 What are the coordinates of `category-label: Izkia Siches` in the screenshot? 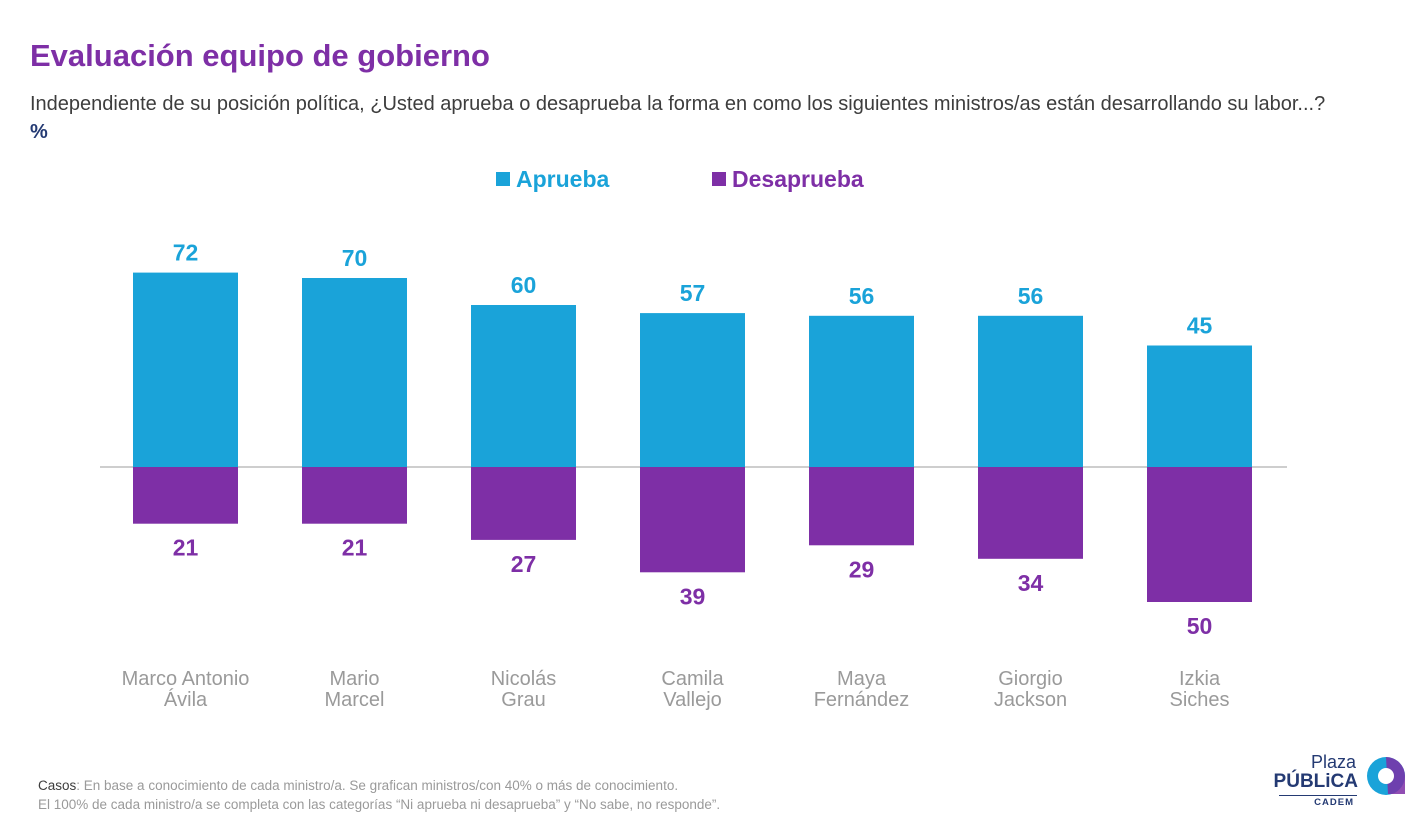 It's located at (1199, 689).